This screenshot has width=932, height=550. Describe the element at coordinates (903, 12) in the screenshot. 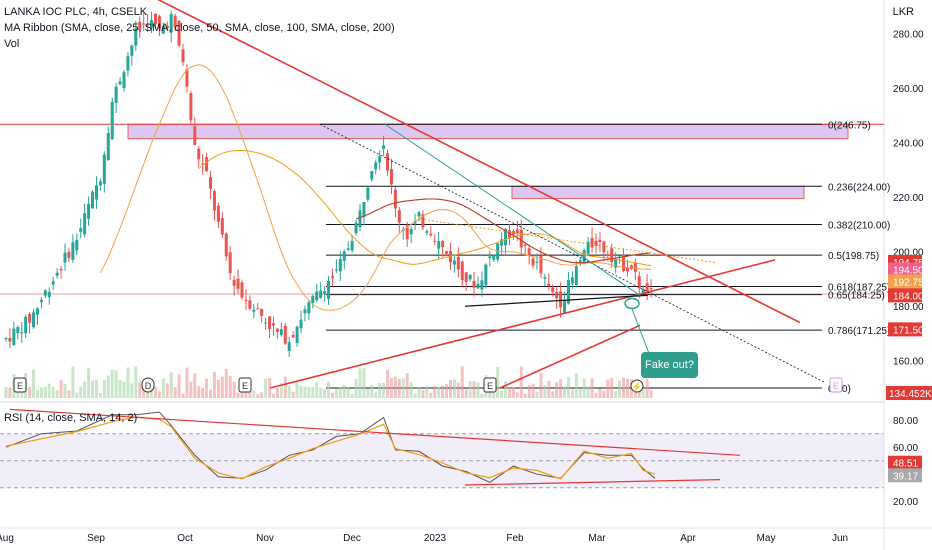

I see `currency-label: LKR` at that location.